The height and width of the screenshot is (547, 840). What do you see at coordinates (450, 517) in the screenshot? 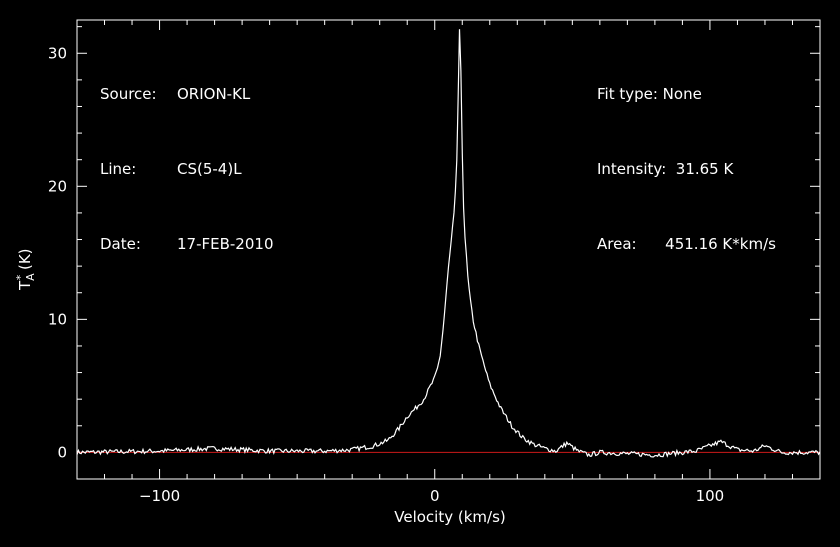
I see `x-axis-label: Velocity (km/s)` at bounding box center [450, 517].